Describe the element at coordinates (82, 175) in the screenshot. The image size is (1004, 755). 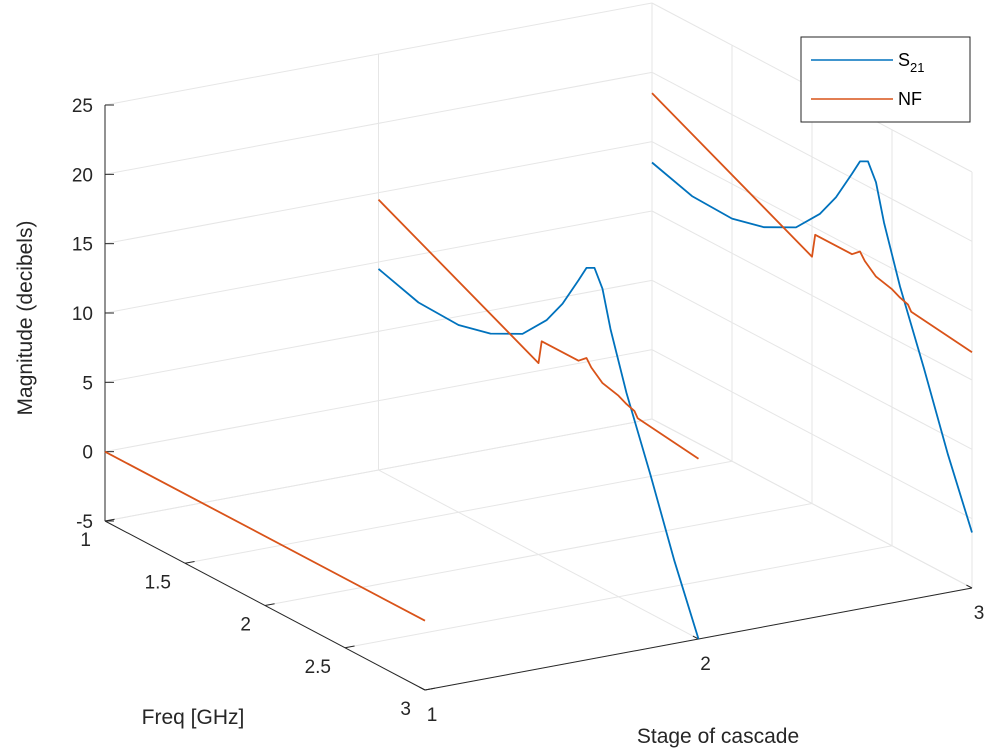
I see `z-tick-label: 20` at that location.